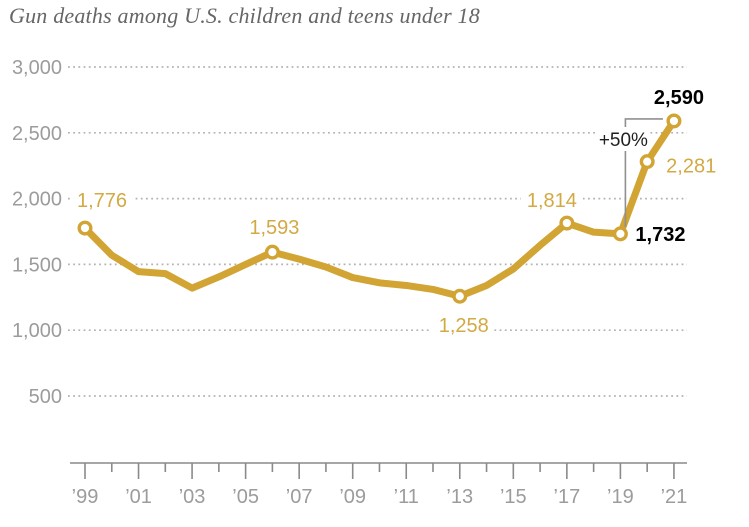 The height and width of the screenshot is (527, 749). What do you see at coordinates (674, 121) in the screenshot?
I see `data-point-marker-2021` at bounding box center [674, 121].